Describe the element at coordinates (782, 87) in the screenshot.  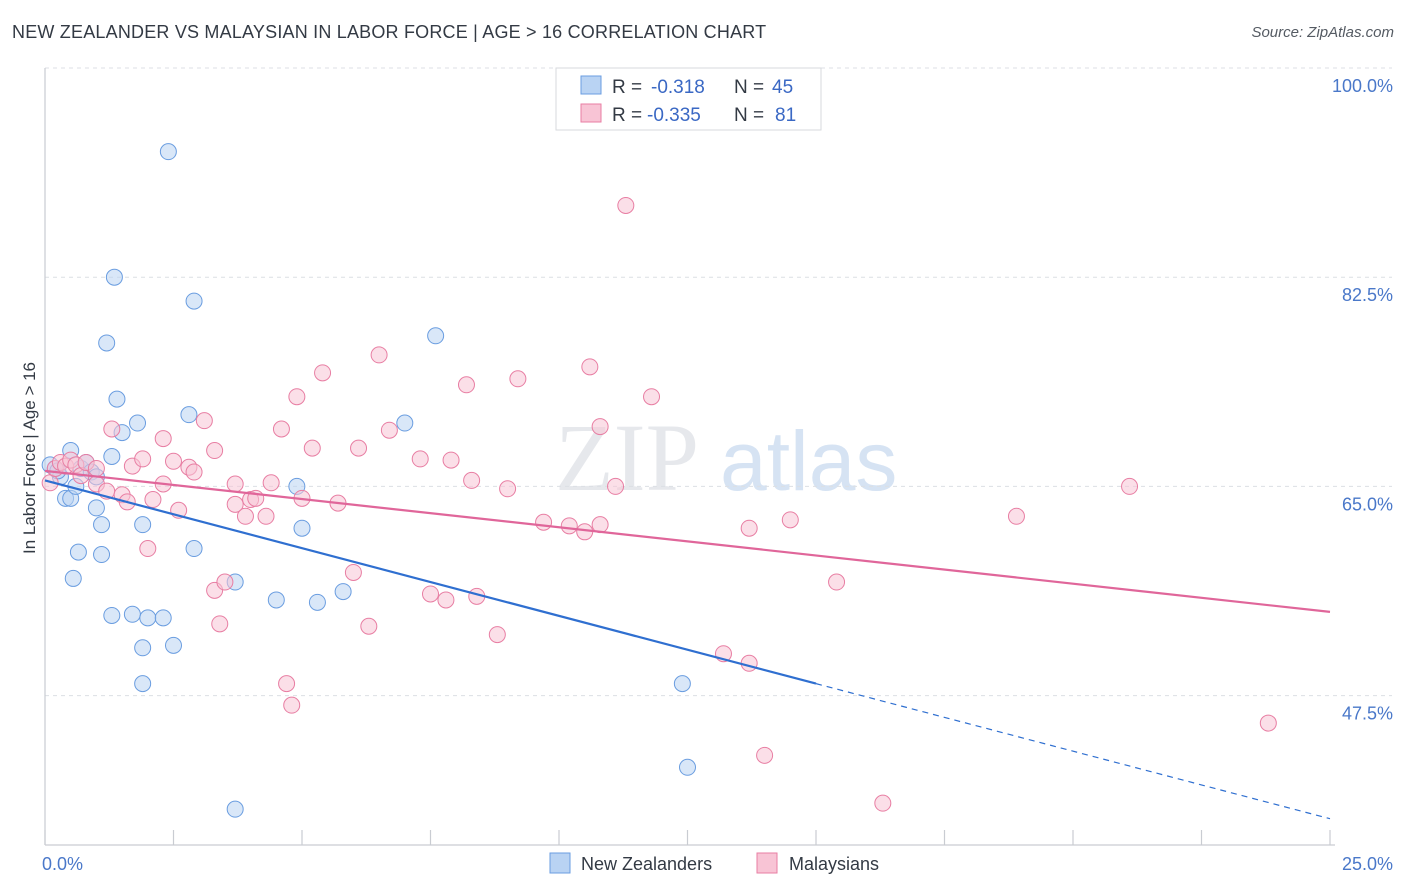
I see `legend-n-value-0: 45` at that location.